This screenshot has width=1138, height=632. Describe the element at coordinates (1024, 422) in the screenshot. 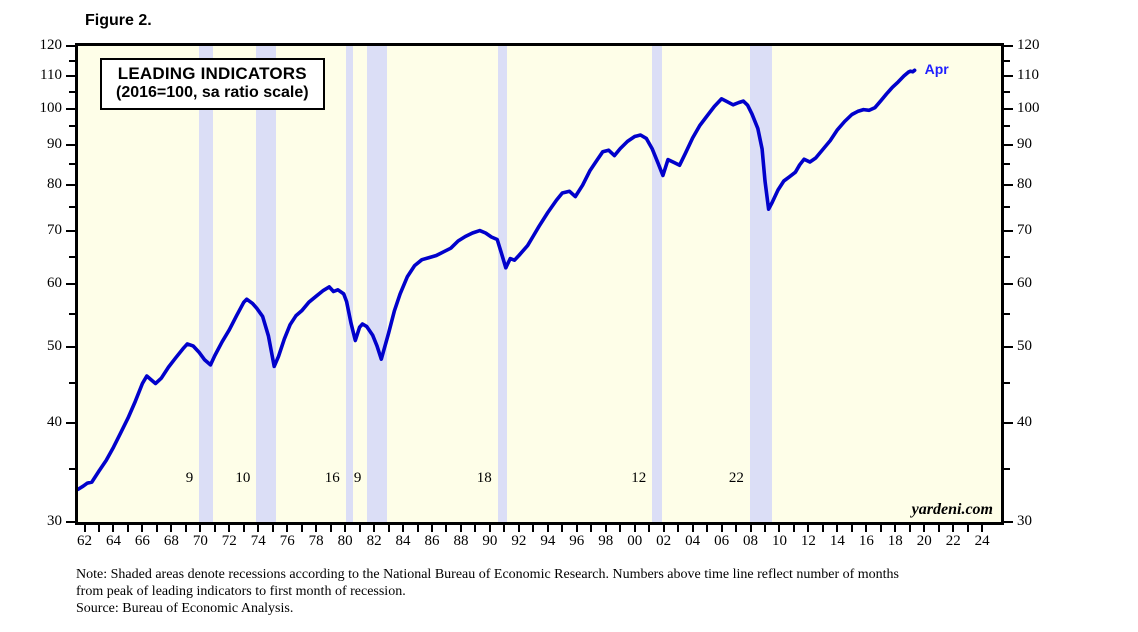

I see `y-axis-label-right: 40` at that location.